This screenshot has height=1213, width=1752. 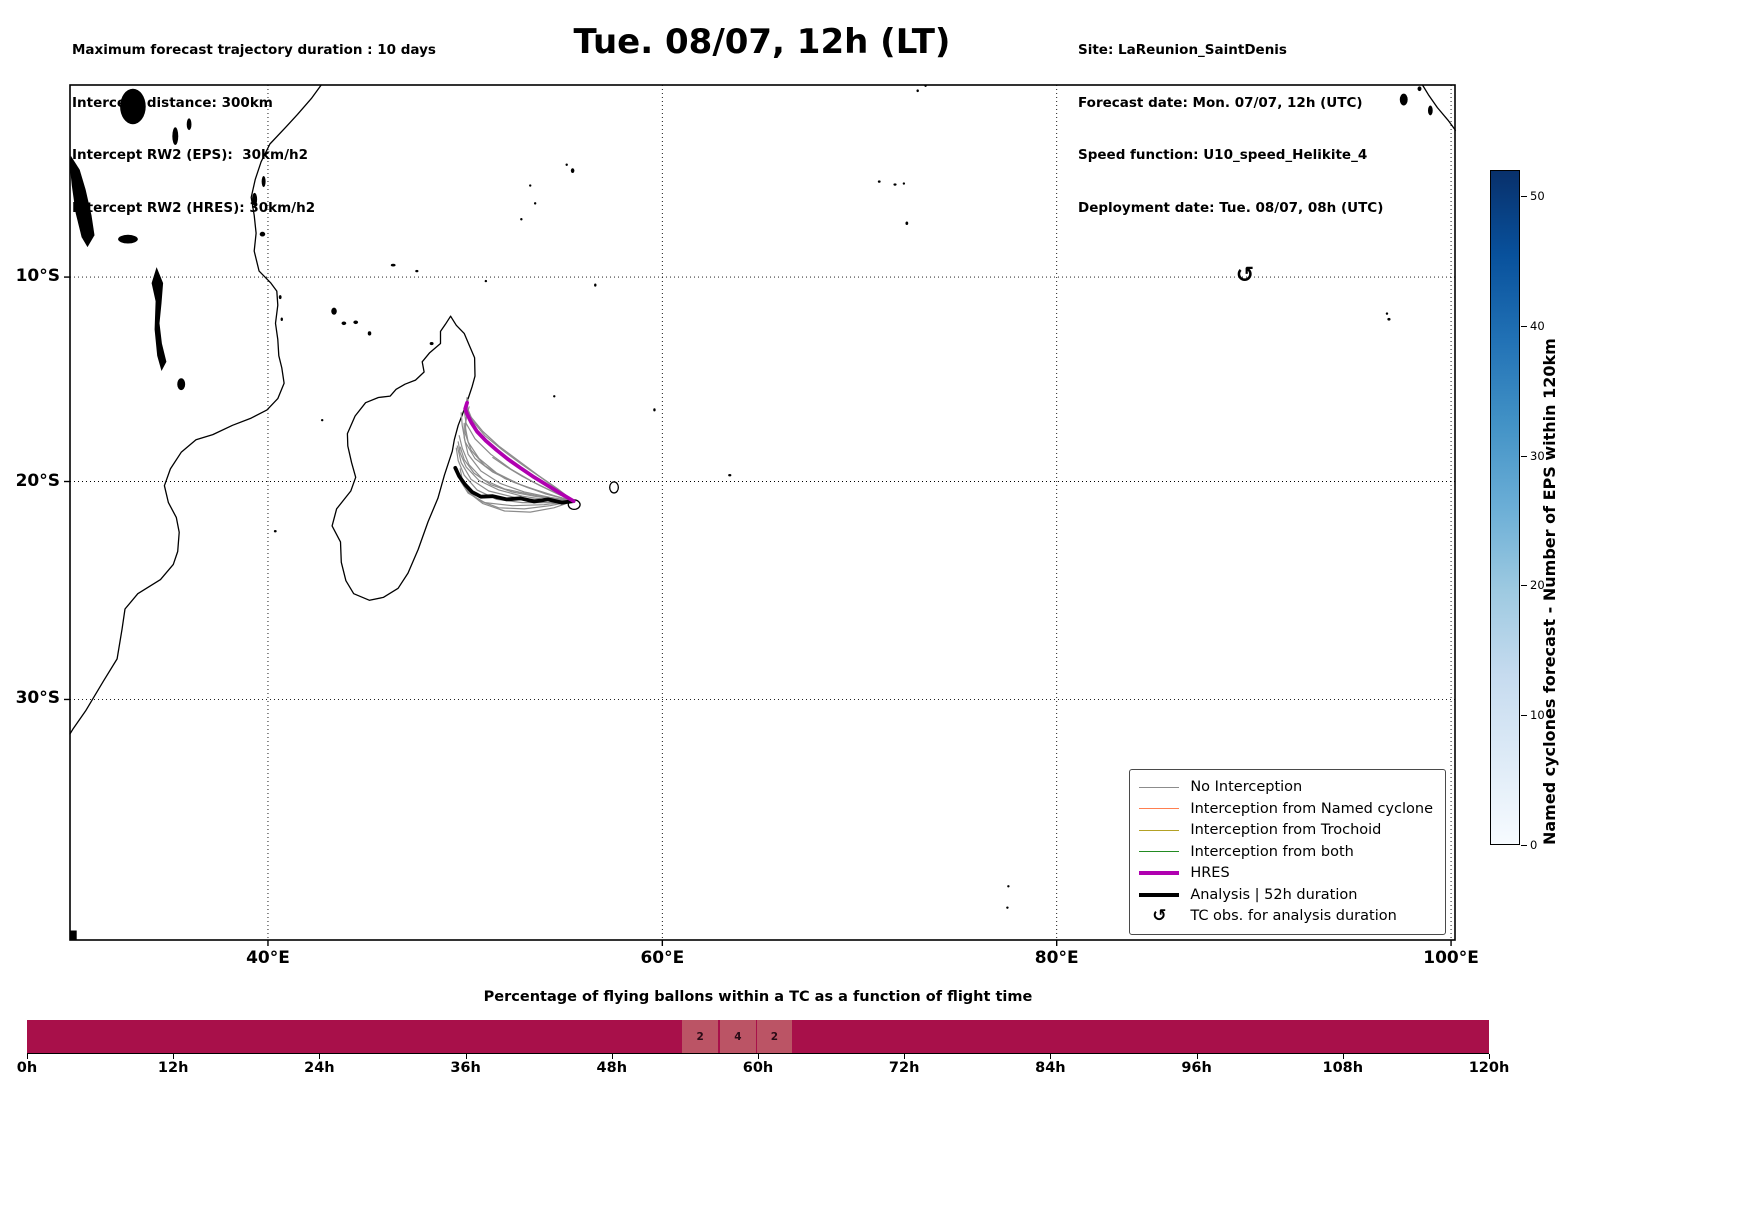 What do you see at coordinates (1223, 155) in the screenshot?
I see `info-line: Speed function: U10_speed_Helikite_4` at bounding box center [1223, 155].